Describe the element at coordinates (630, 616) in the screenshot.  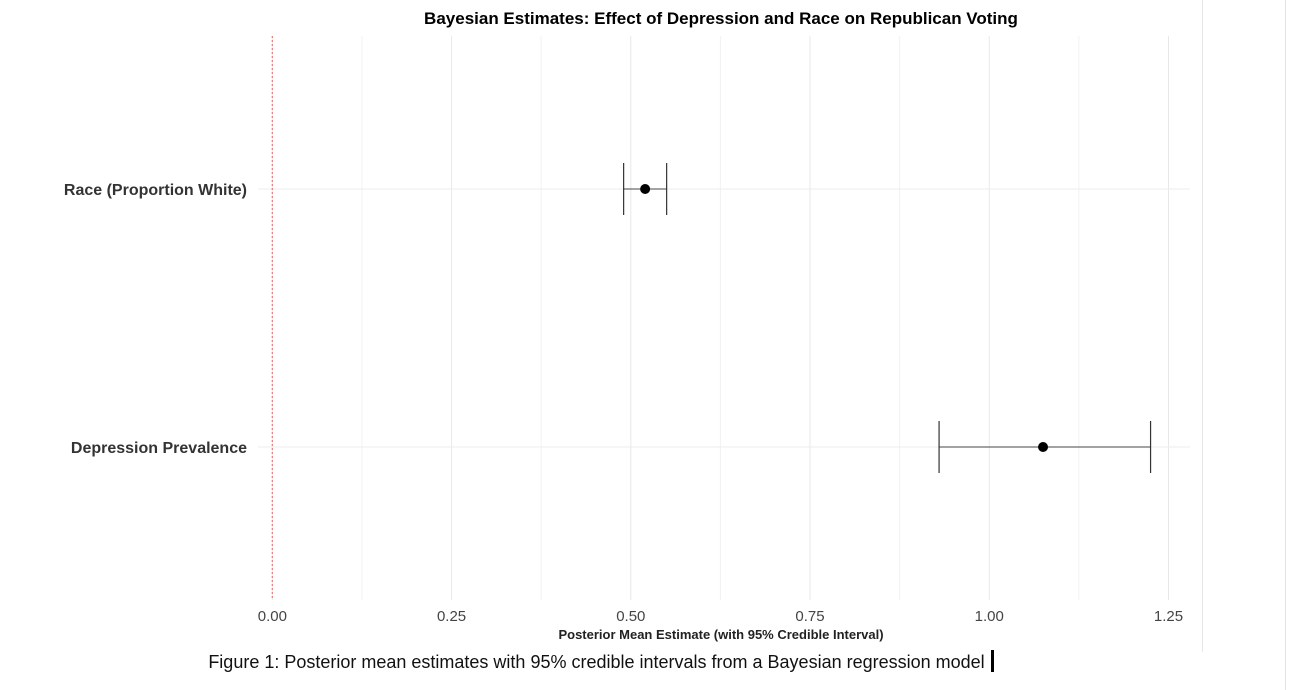
I see `x-tick-label: 0.50` at that location.